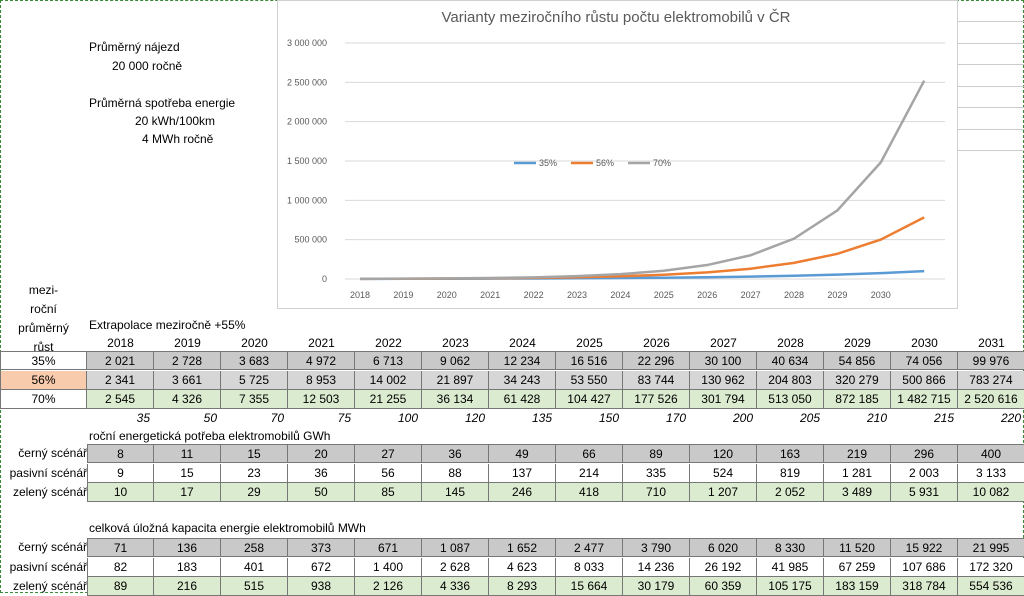  Describe the element at coordinates (723, 473) in the screenshot. I see `table-cell: 524` at that location.